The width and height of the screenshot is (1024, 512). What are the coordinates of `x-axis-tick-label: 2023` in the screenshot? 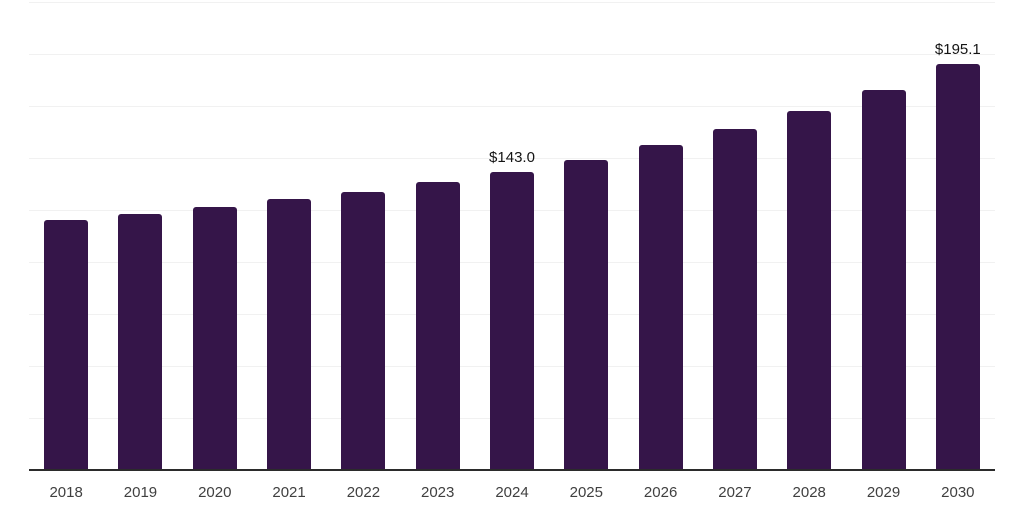 It's located at (438, 492).